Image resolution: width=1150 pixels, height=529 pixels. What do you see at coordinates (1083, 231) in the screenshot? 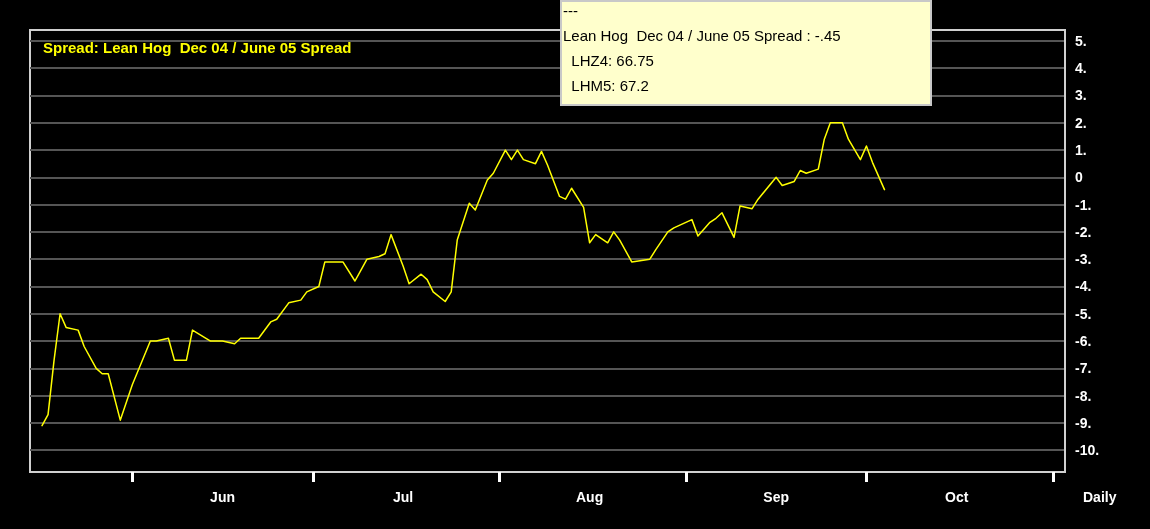
I see `y-tick-label: -2.` at bounding box center [1083, 231].